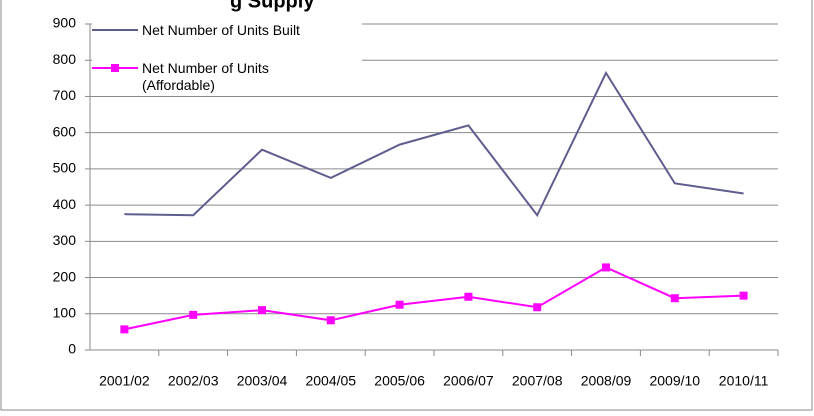  I want to click on legend-item: Net Number of Units Built, so click(227, 33).